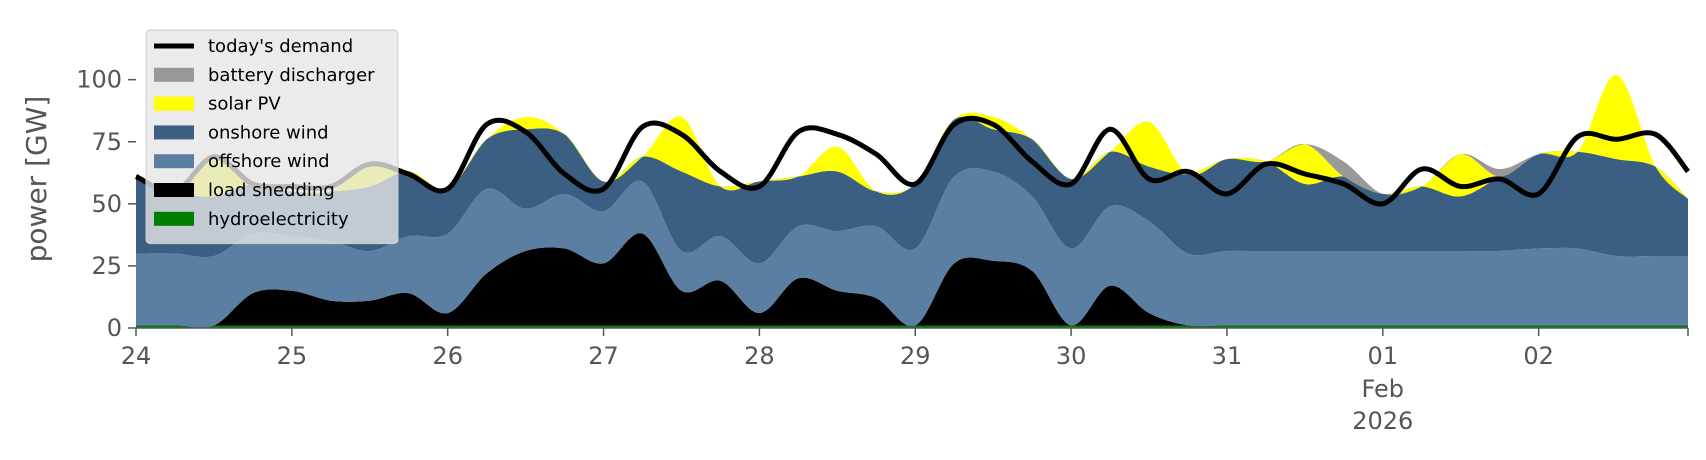 Image resolution: width=1706 pixels, height=460 pixels. What do you see at coordinates (280, 46) in the screenshot?
I see `legend-label-today-s-demand: today's demand` at bounding box center [280, 46].